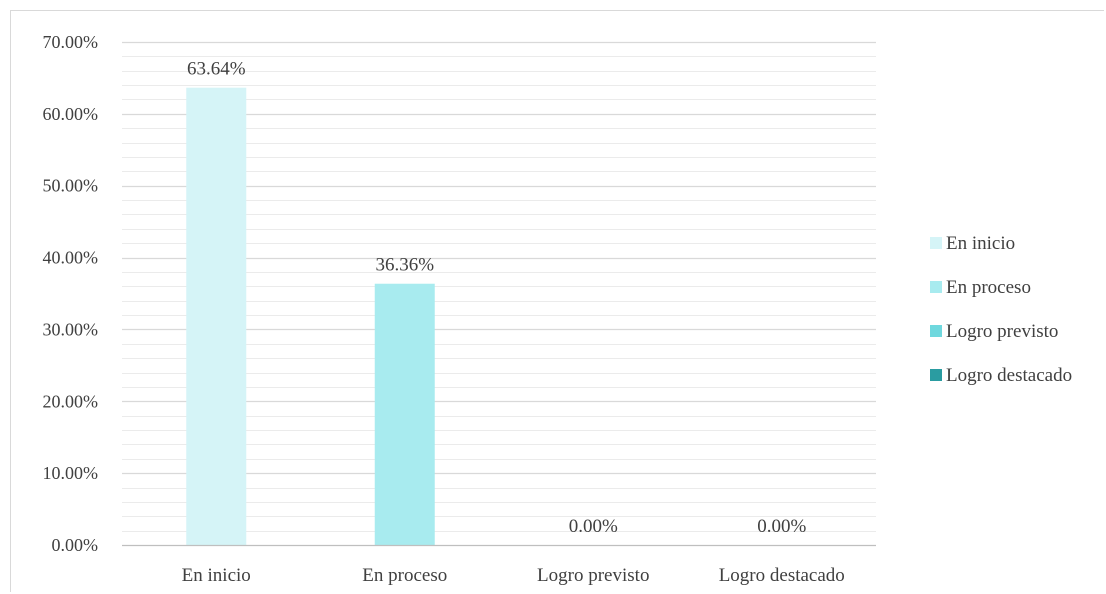  I want to click on bar-en-inicio, so click(216, 316).